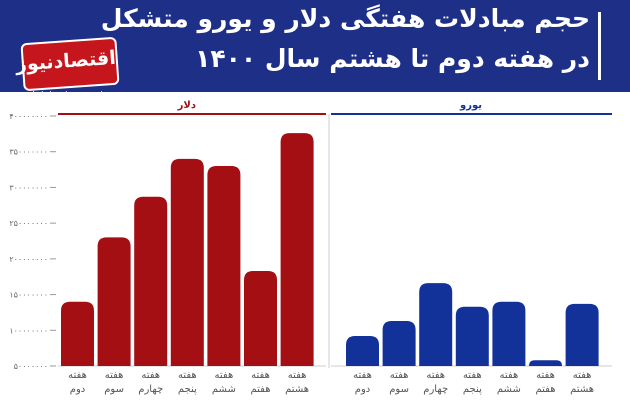  Describe the element at coordinates (392, 58) in the screenshot. I see `chart-title-line-2: در هفته دوم تا هشتم سال ۱۴۰۰` at that location.